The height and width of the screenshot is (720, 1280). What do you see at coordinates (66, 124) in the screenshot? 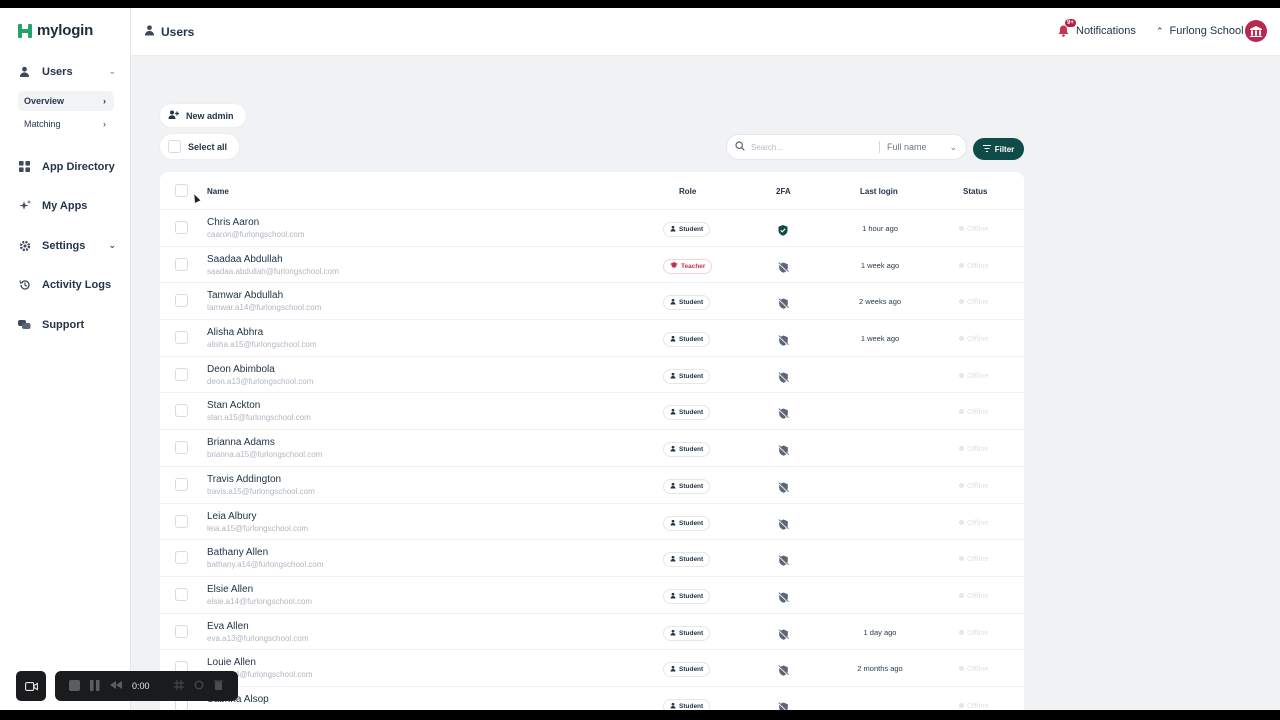
I see `sidebar-subitem-matching: Matching ›` at bounding box center [66, 124].